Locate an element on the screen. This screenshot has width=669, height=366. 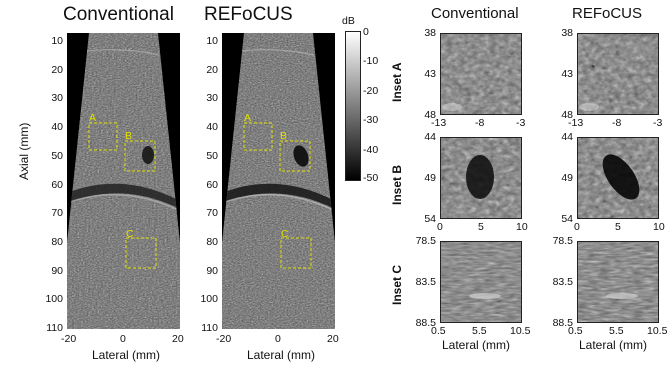
title-refocus-inset: REFoCUS is located at coordinates (607, 13).